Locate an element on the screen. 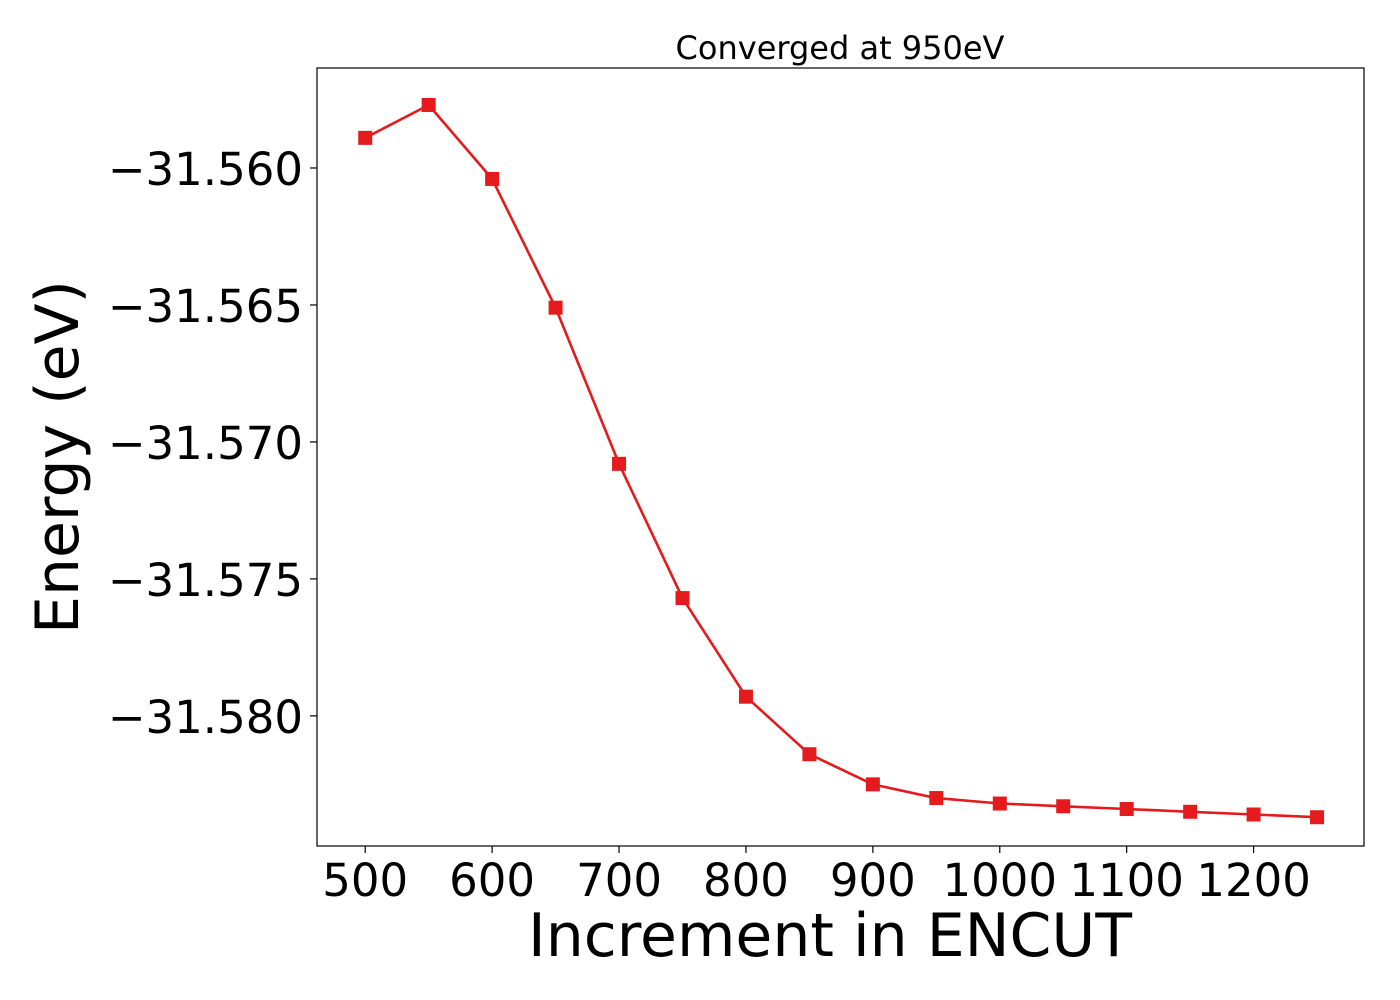  y-tick-label: −31.570 is located at coordinates (205, 443).